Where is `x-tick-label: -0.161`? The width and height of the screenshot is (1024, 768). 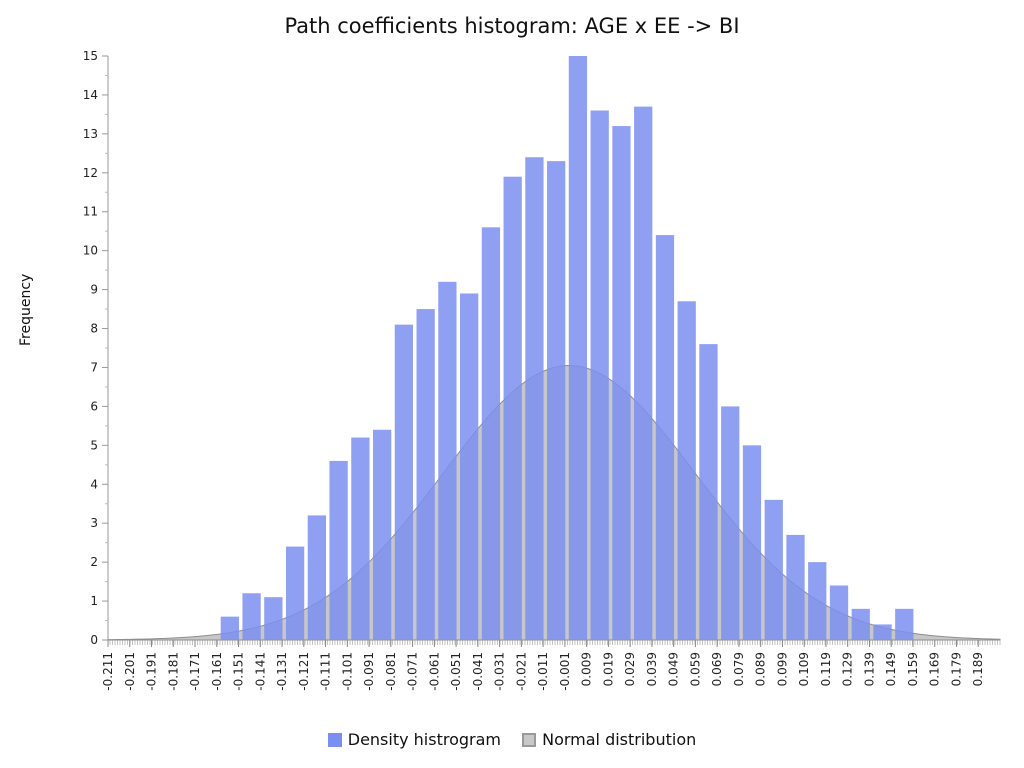
x-tick-label: -0.161 is located at coordinates (217, 671).